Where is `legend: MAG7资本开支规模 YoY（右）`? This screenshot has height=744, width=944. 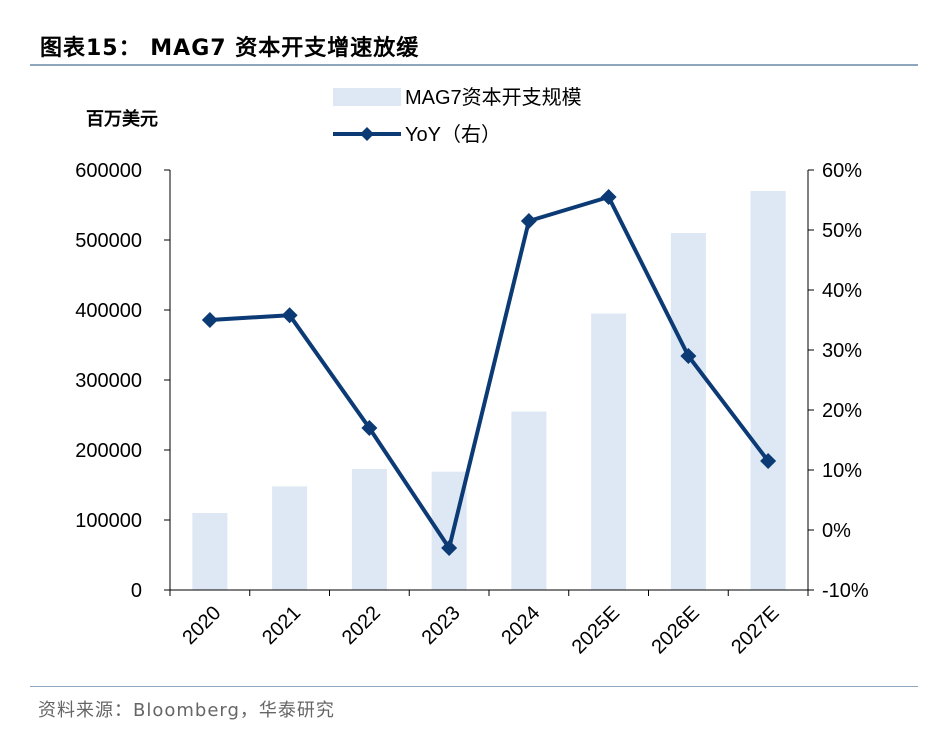
legend: MAG7资本开支规模 YoY（右） is located at coordinates (457, 116).